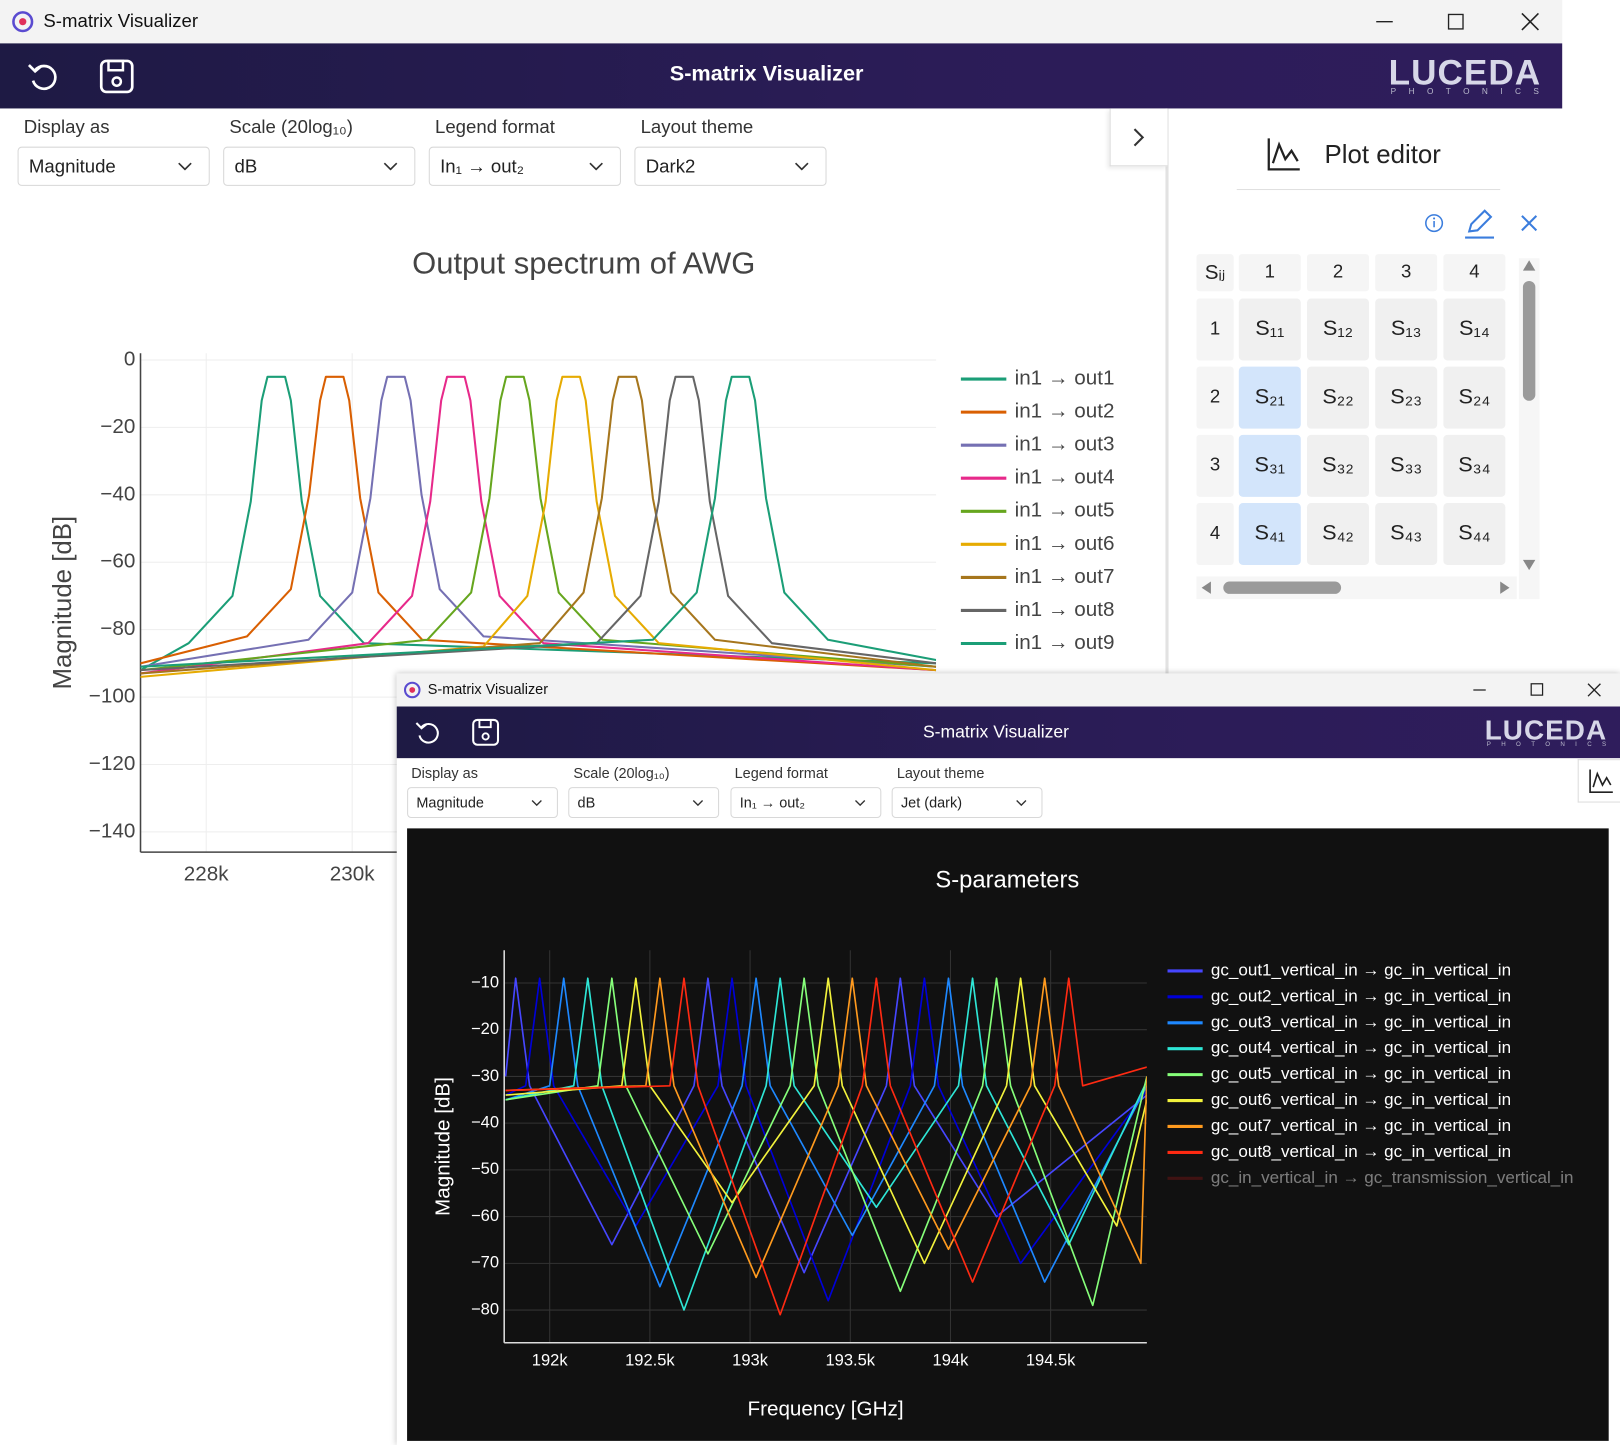  Describe the element at coordinates (412, 690) in the screenshot. I see `app-icon` at that location.